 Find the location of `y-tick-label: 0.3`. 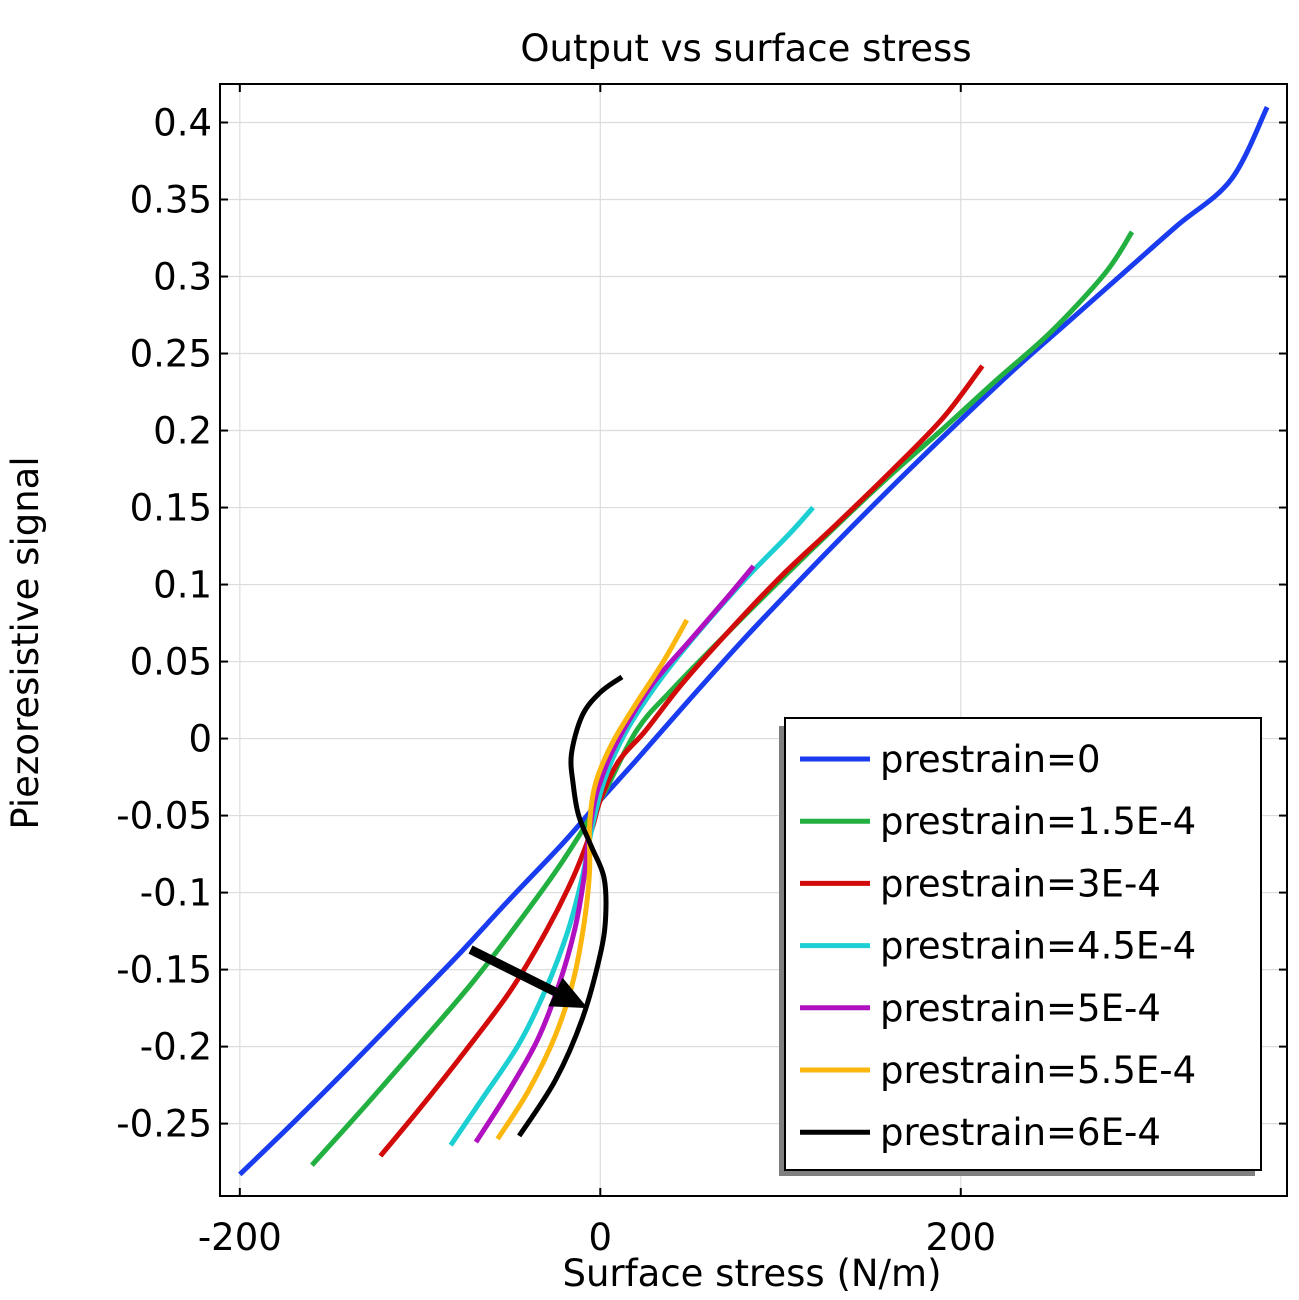

y-tick-label: 0.3 is located at coordinates (182, 277).